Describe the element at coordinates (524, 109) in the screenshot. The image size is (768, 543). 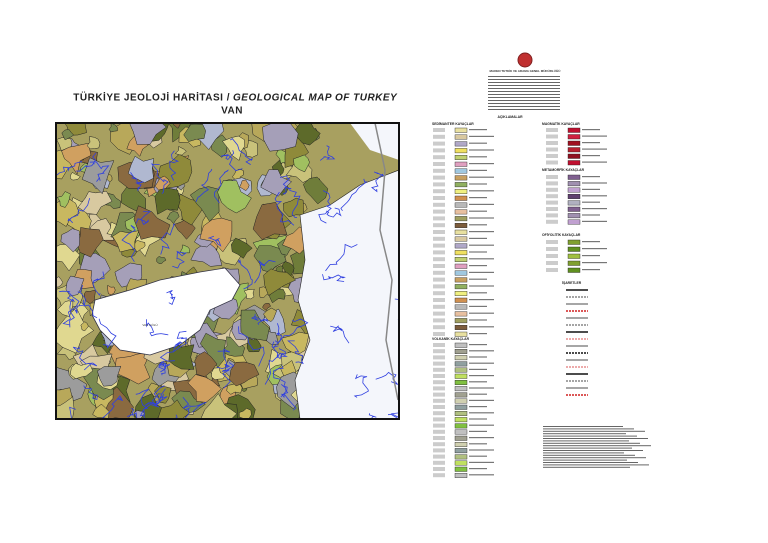
I see `header-text` at that location.